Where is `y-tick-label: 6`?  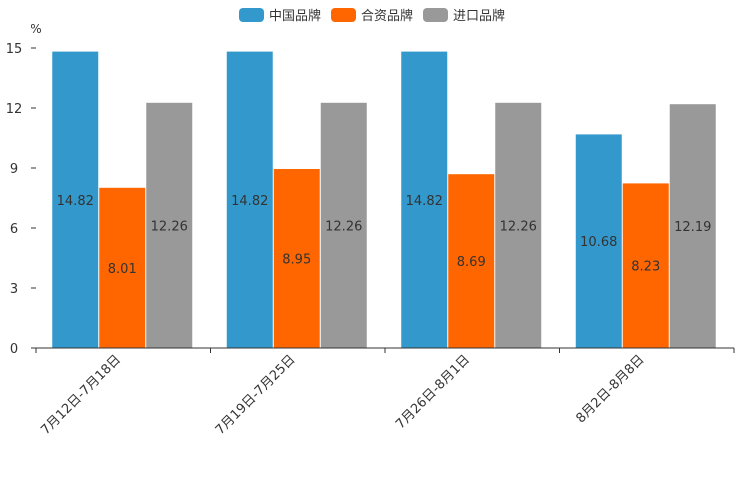
y-tick-label: 6 is located at coordinates (14, 229).